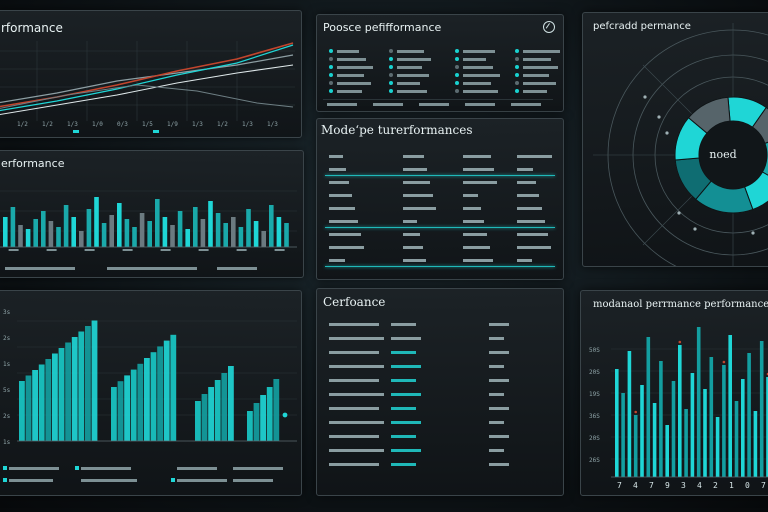 The height and width of the screenshot is (512, 768). I want to click on vertical-bar-chart, so click(689, 402).